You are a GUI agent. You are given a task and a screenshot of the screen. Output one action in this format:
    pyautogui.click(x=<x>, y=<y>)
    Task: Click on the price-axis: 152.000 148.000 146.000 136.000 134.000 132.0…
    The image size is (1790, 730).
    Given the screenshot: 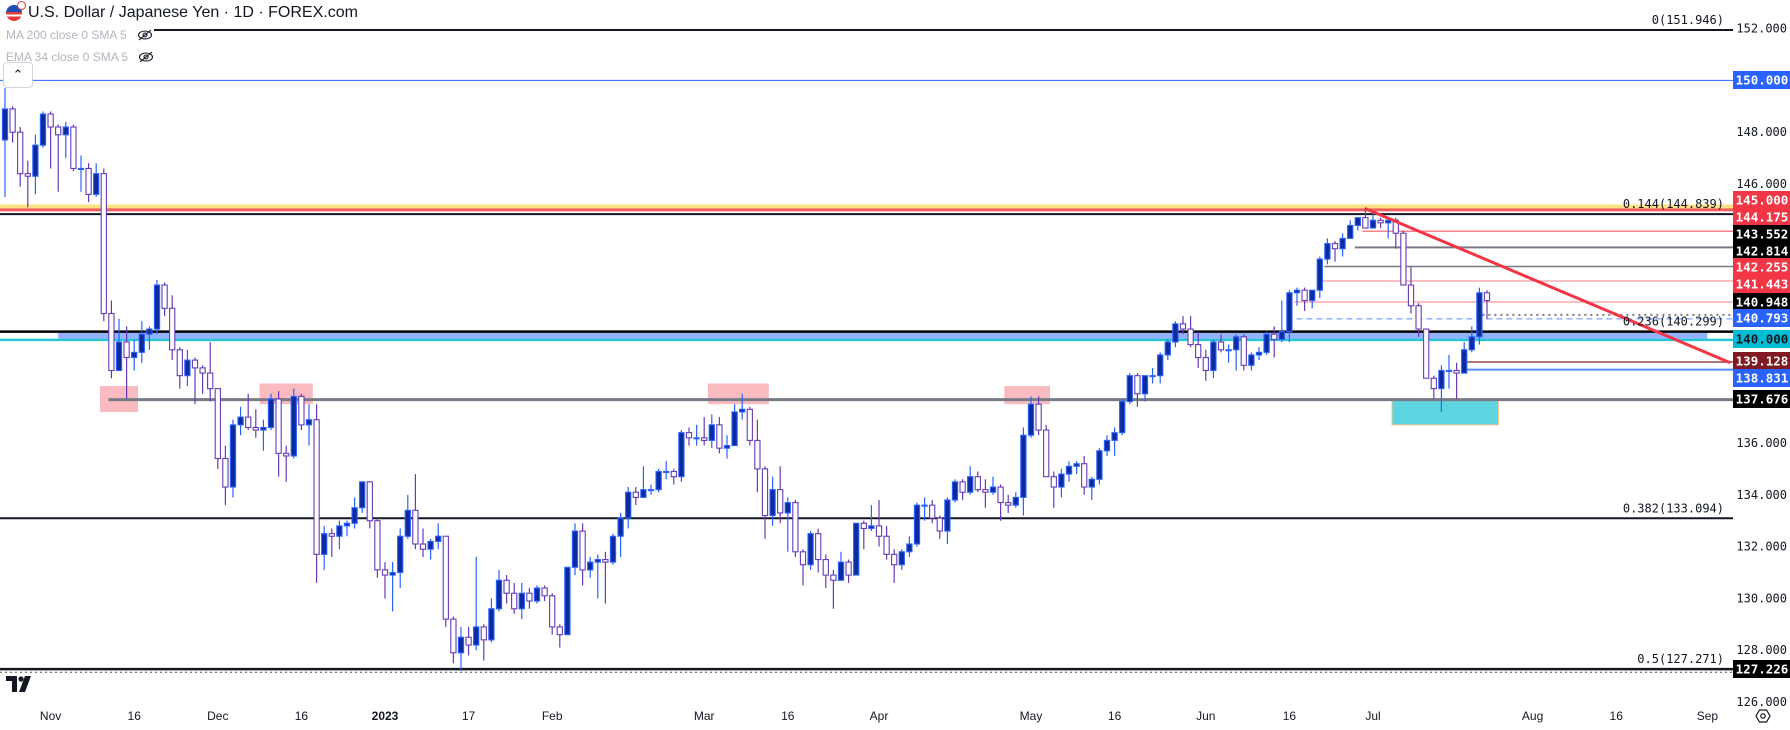 What is the action you would take?
    pyautogui.click(x=1761, y=365)
    